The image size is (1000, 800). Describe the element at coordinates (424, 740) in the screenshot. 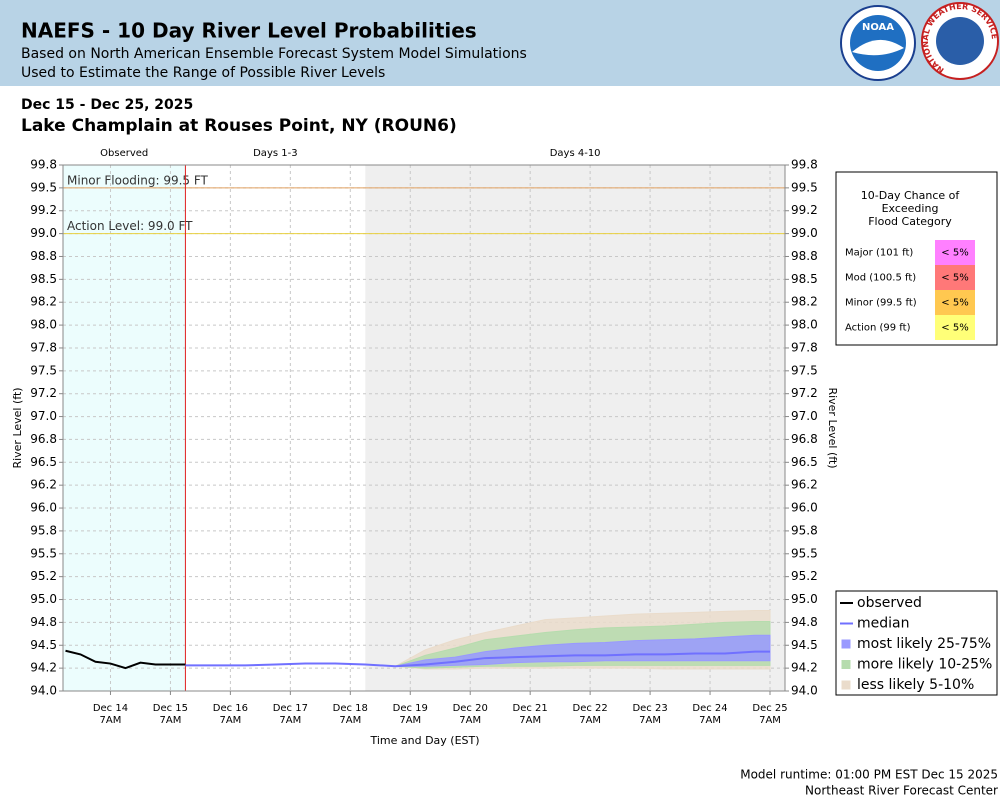

I see `x-axis-label: Time and Day (EST)` at that location.